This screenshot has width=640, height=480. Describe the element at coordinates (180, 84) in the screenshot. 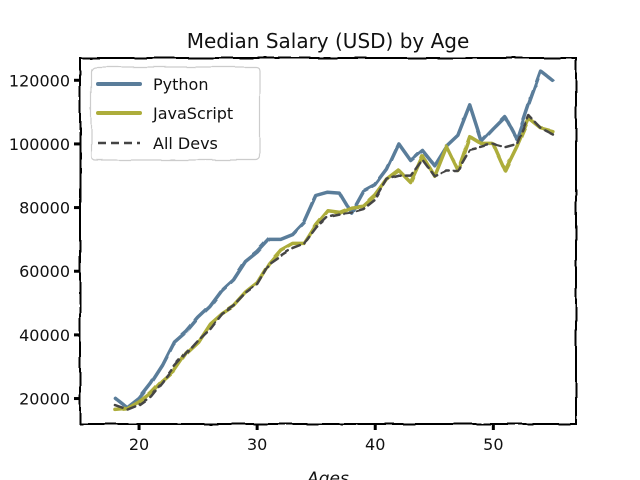

I see `legend-label-python: Python` at that location.